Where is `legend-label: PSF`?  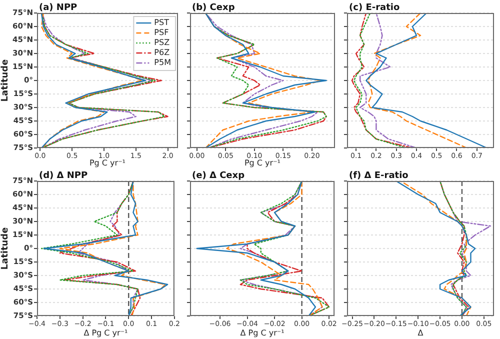
legend-label: PSF is located at coordinates (162, 33).